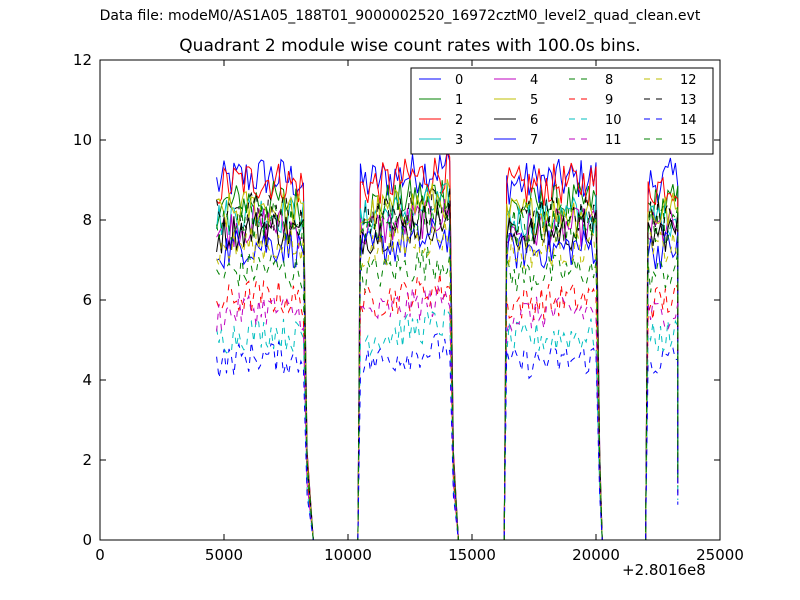 The image size is (800, 600). Describe the element at coordinates (664, 570) in the screenshot. I see `x-offset-label: +2.8016e8` at that location.